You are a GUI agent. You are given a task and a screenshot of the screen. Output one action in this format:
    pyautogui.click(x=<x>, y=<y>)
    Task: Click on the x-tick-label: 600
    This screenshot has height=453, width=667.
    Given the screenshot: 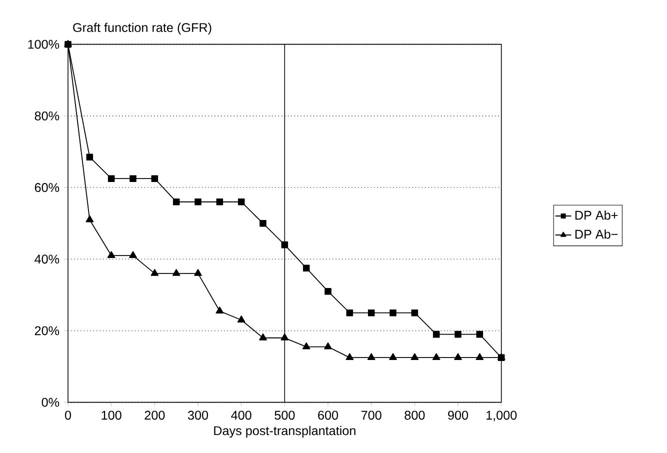 What is the action you would take?
    pyautogui.click(x=328, y=415)
    